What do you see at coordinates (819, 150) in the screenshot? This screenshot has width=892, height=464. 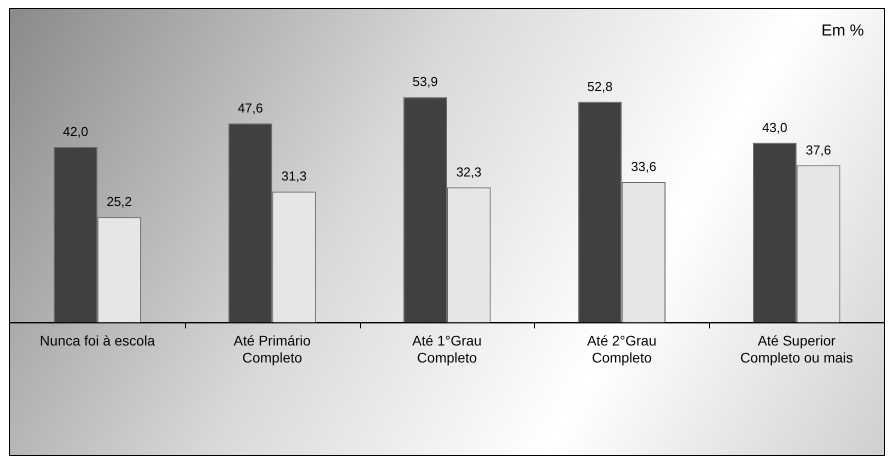 I see `data-label: 37,6` at bounding box center [819, 150].